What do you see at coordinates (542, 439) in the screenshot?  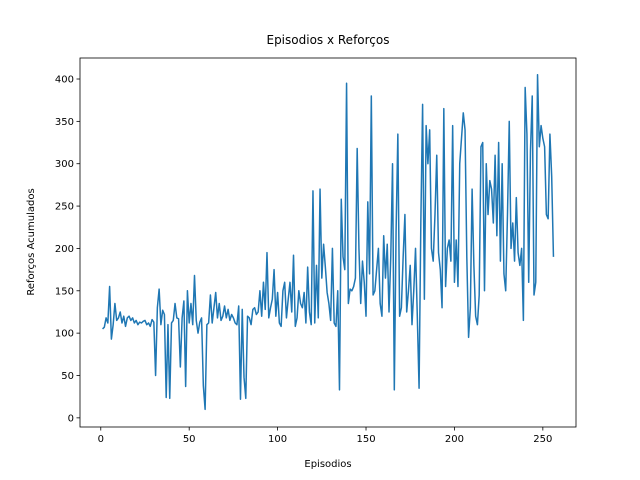 I see `x-tick-label: 250` at bounding box center [542, 439].